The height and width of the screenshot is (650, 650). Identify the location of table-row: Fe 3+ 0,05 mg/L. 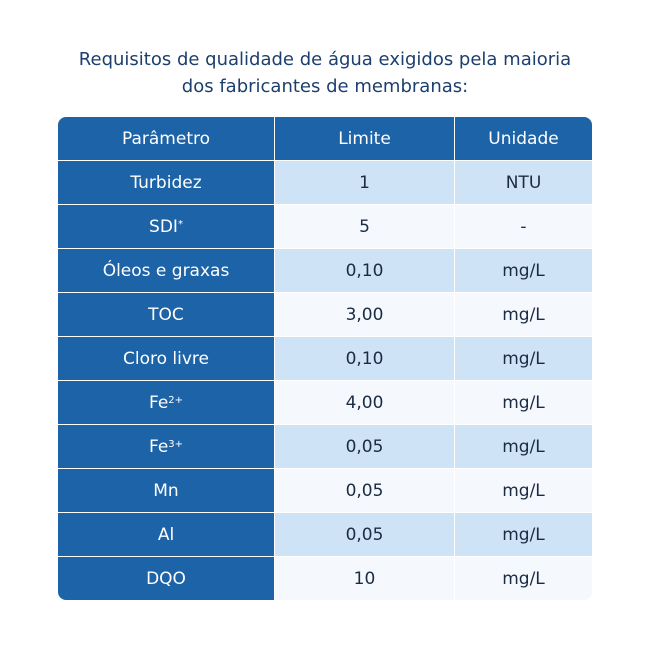
(325, 446).